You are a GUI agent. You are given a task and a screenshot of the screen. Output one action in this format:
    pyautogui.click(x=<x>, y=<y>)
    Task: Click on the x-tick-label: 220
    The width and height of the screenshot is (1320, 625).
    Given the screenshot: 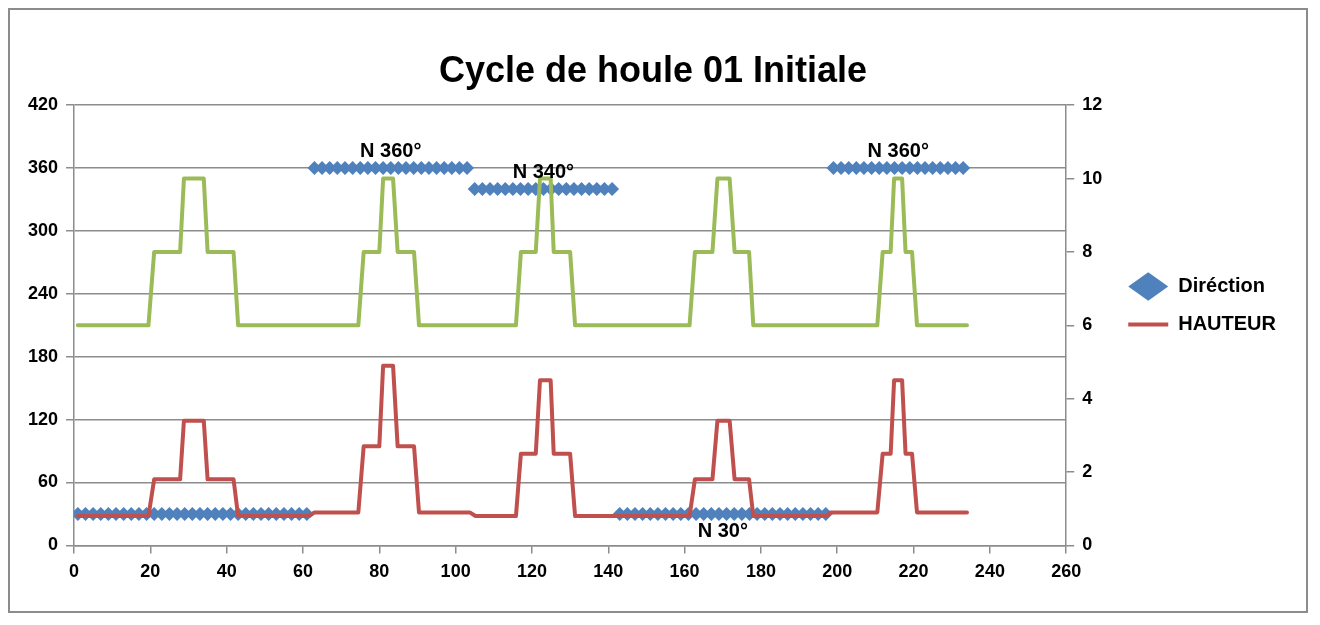 What is the action you would take?
    pyautogui.click(x=913, y=571)
    